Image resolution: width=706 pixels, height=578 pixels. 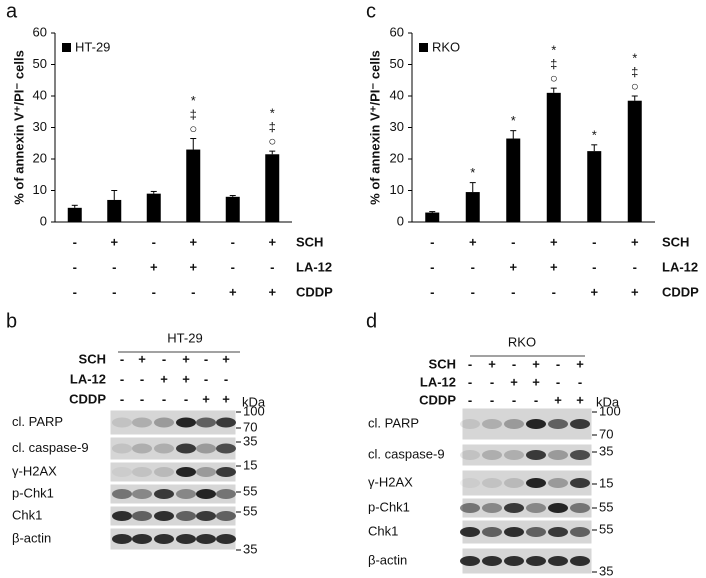 I want to click on significance-mark: *, so click(x=513, y=120).